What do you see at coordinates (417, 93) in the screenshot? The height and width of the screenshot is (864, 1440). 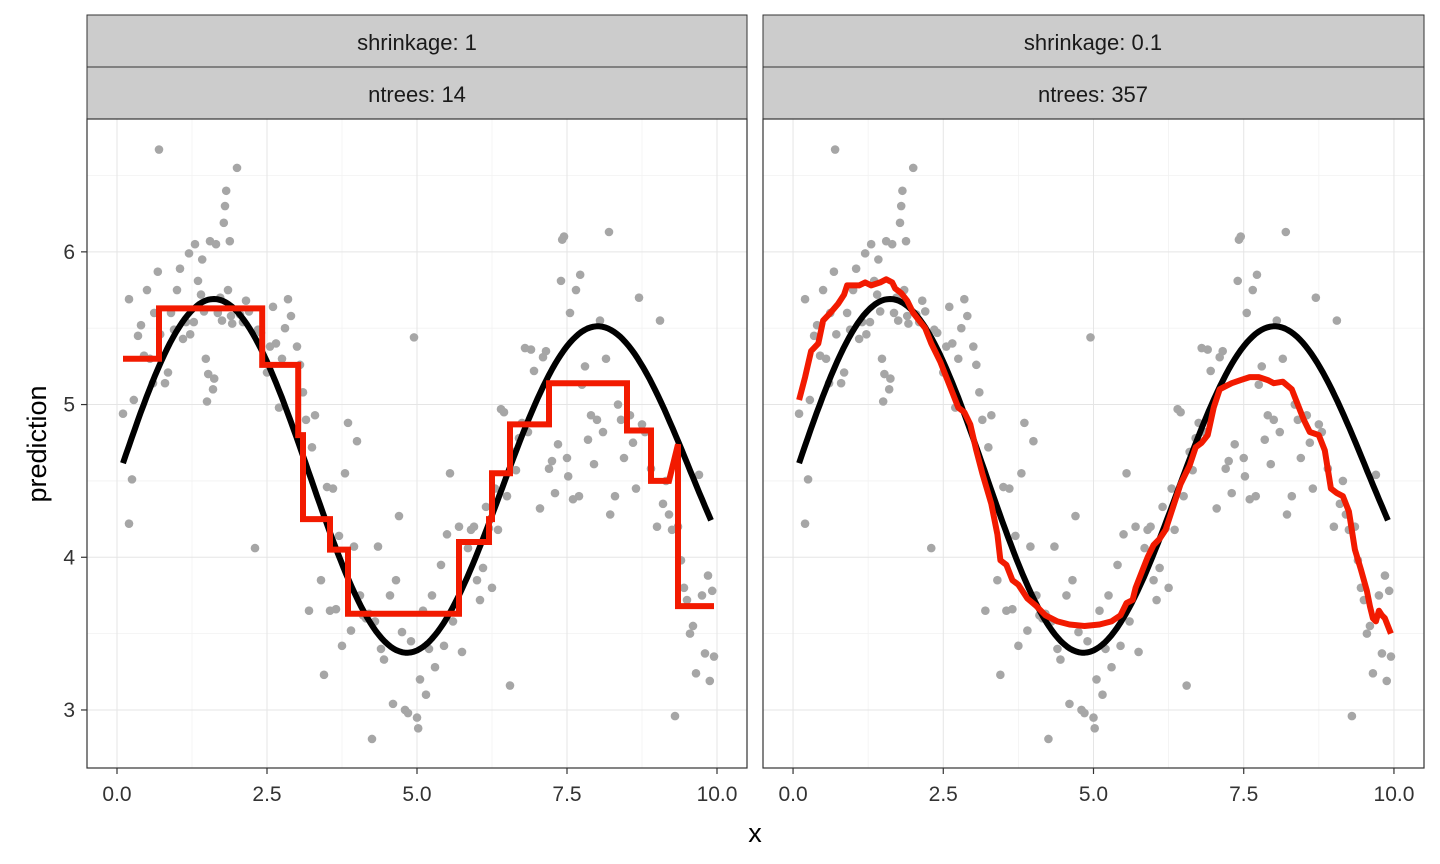 I see `strip-bottom-background` at bounding box center [417, 93].